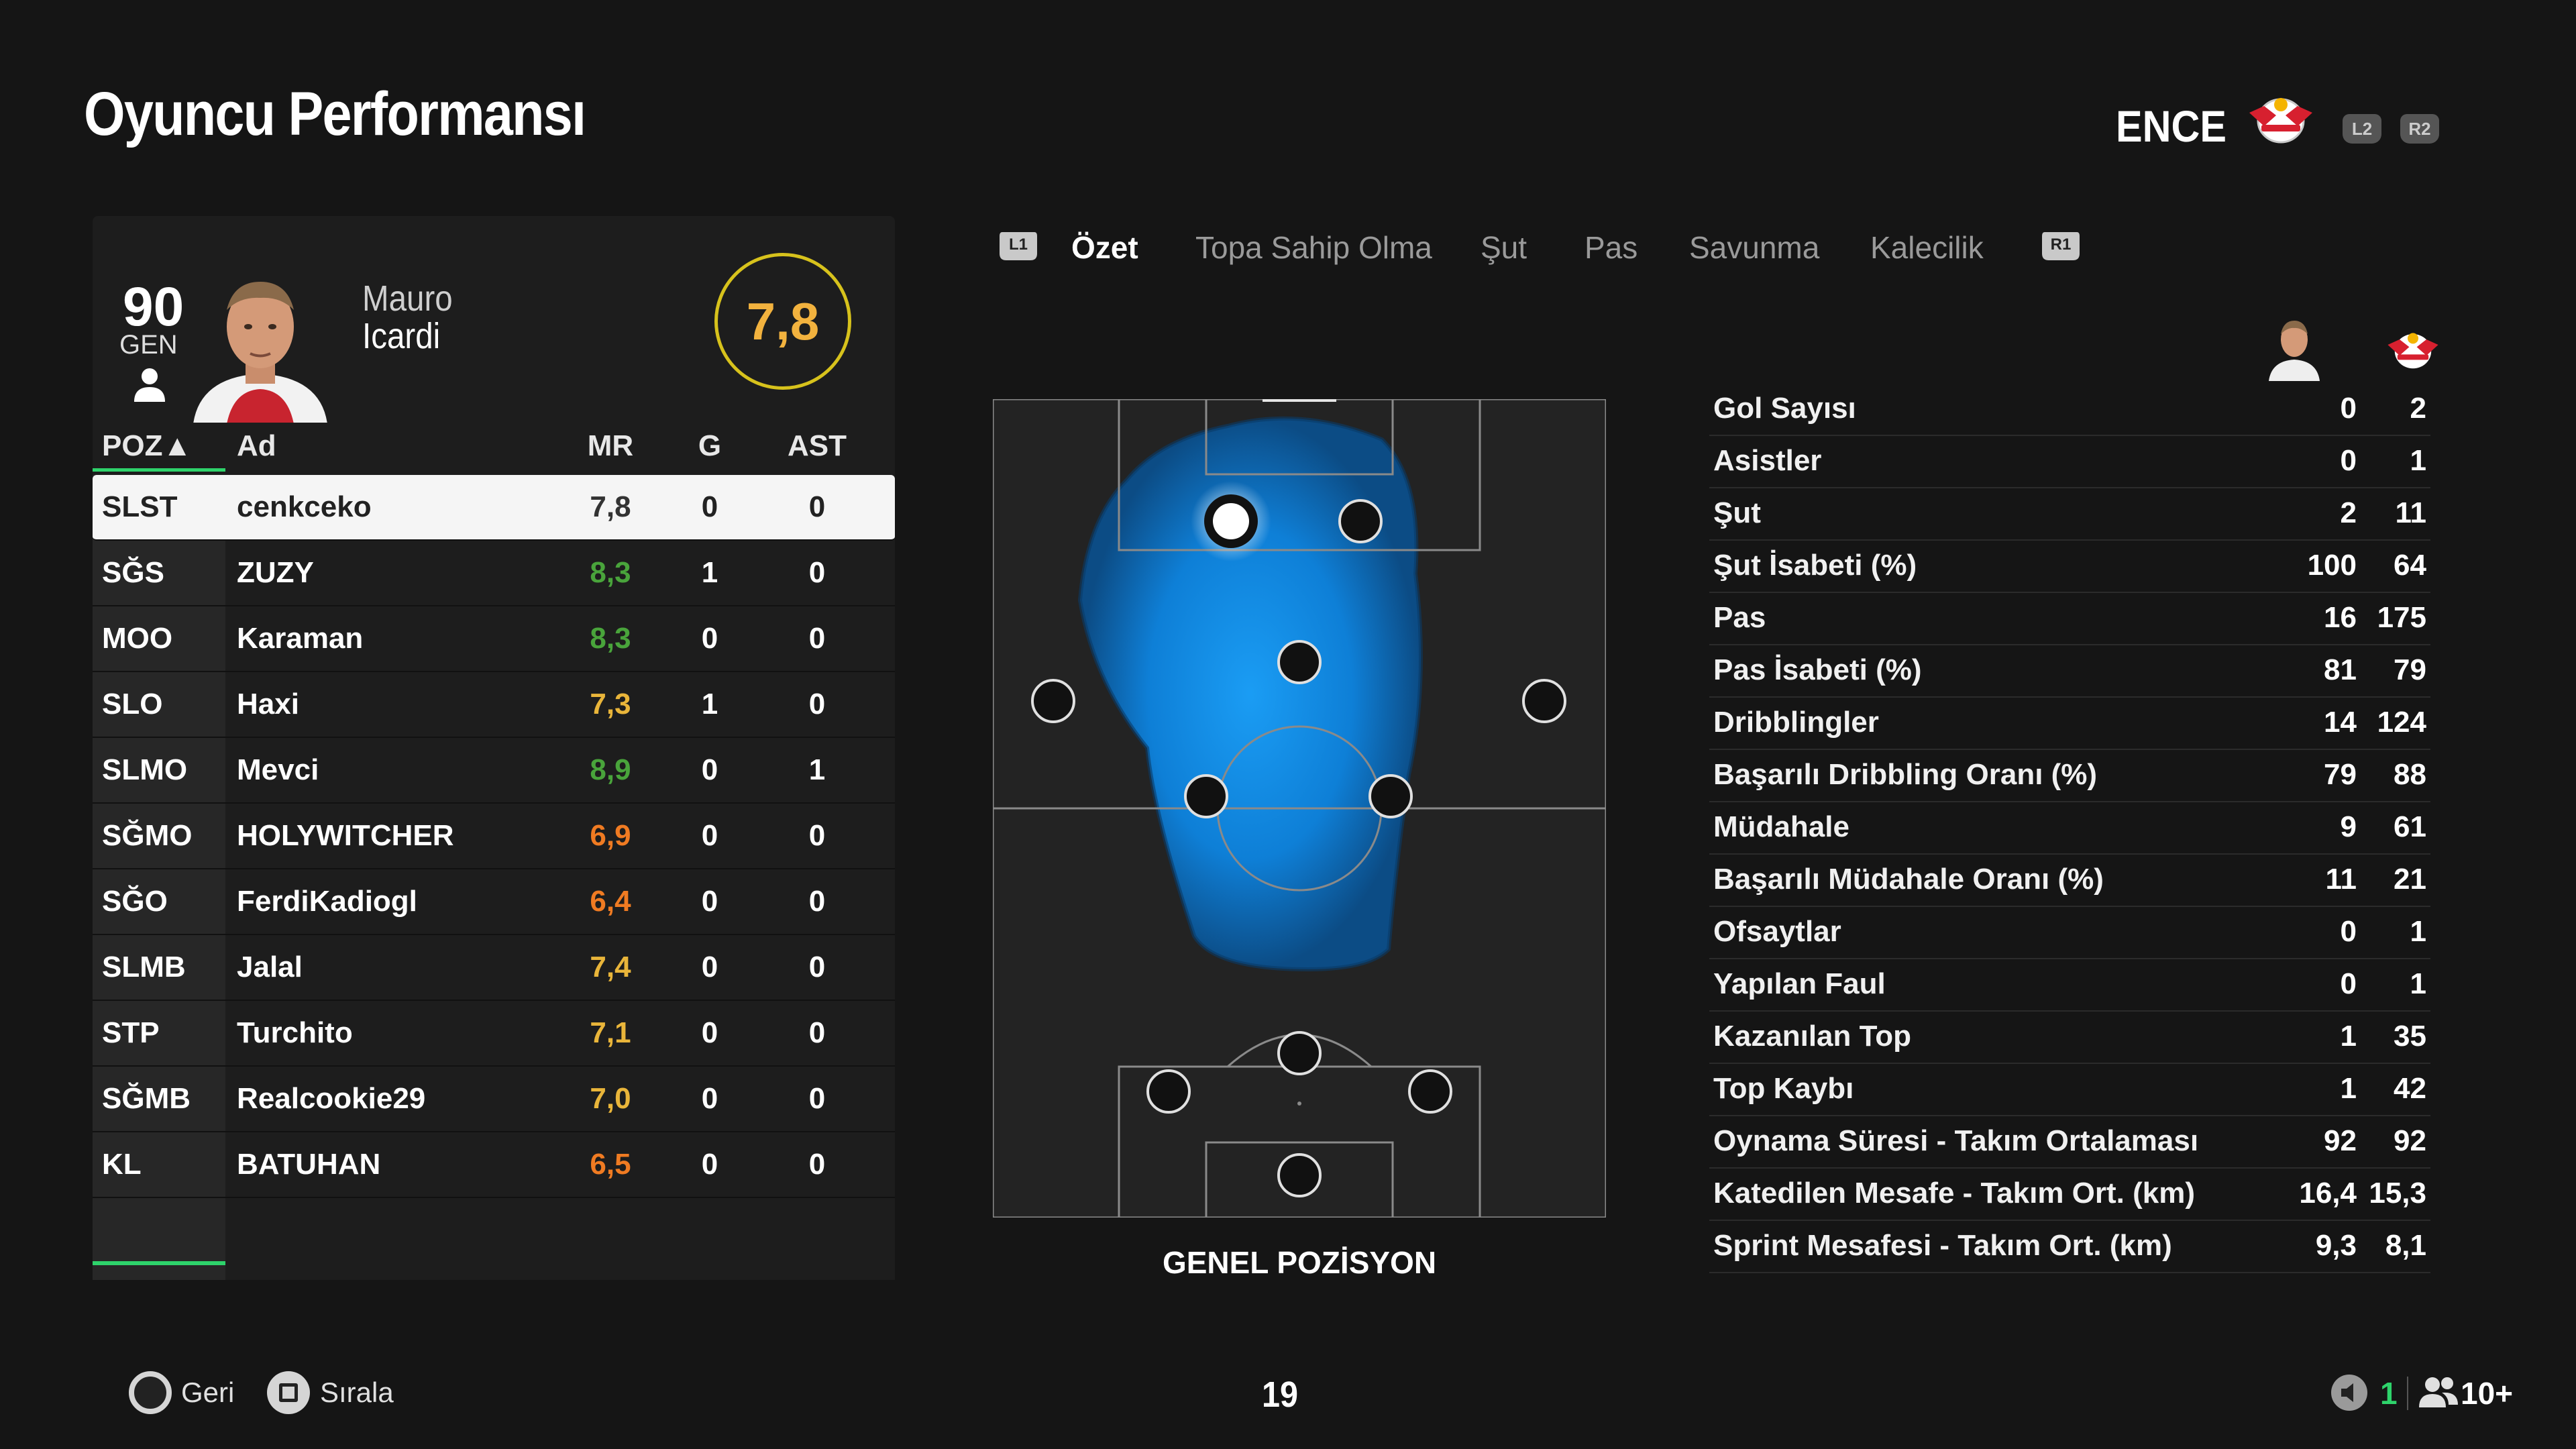 Image resolution: width=2576 pixels, height=1449 pixels. What do you see at coordinates (1611, 247) in the screenshot?
I see `tab-pas: Pas` at bounding box center [1611, 247].